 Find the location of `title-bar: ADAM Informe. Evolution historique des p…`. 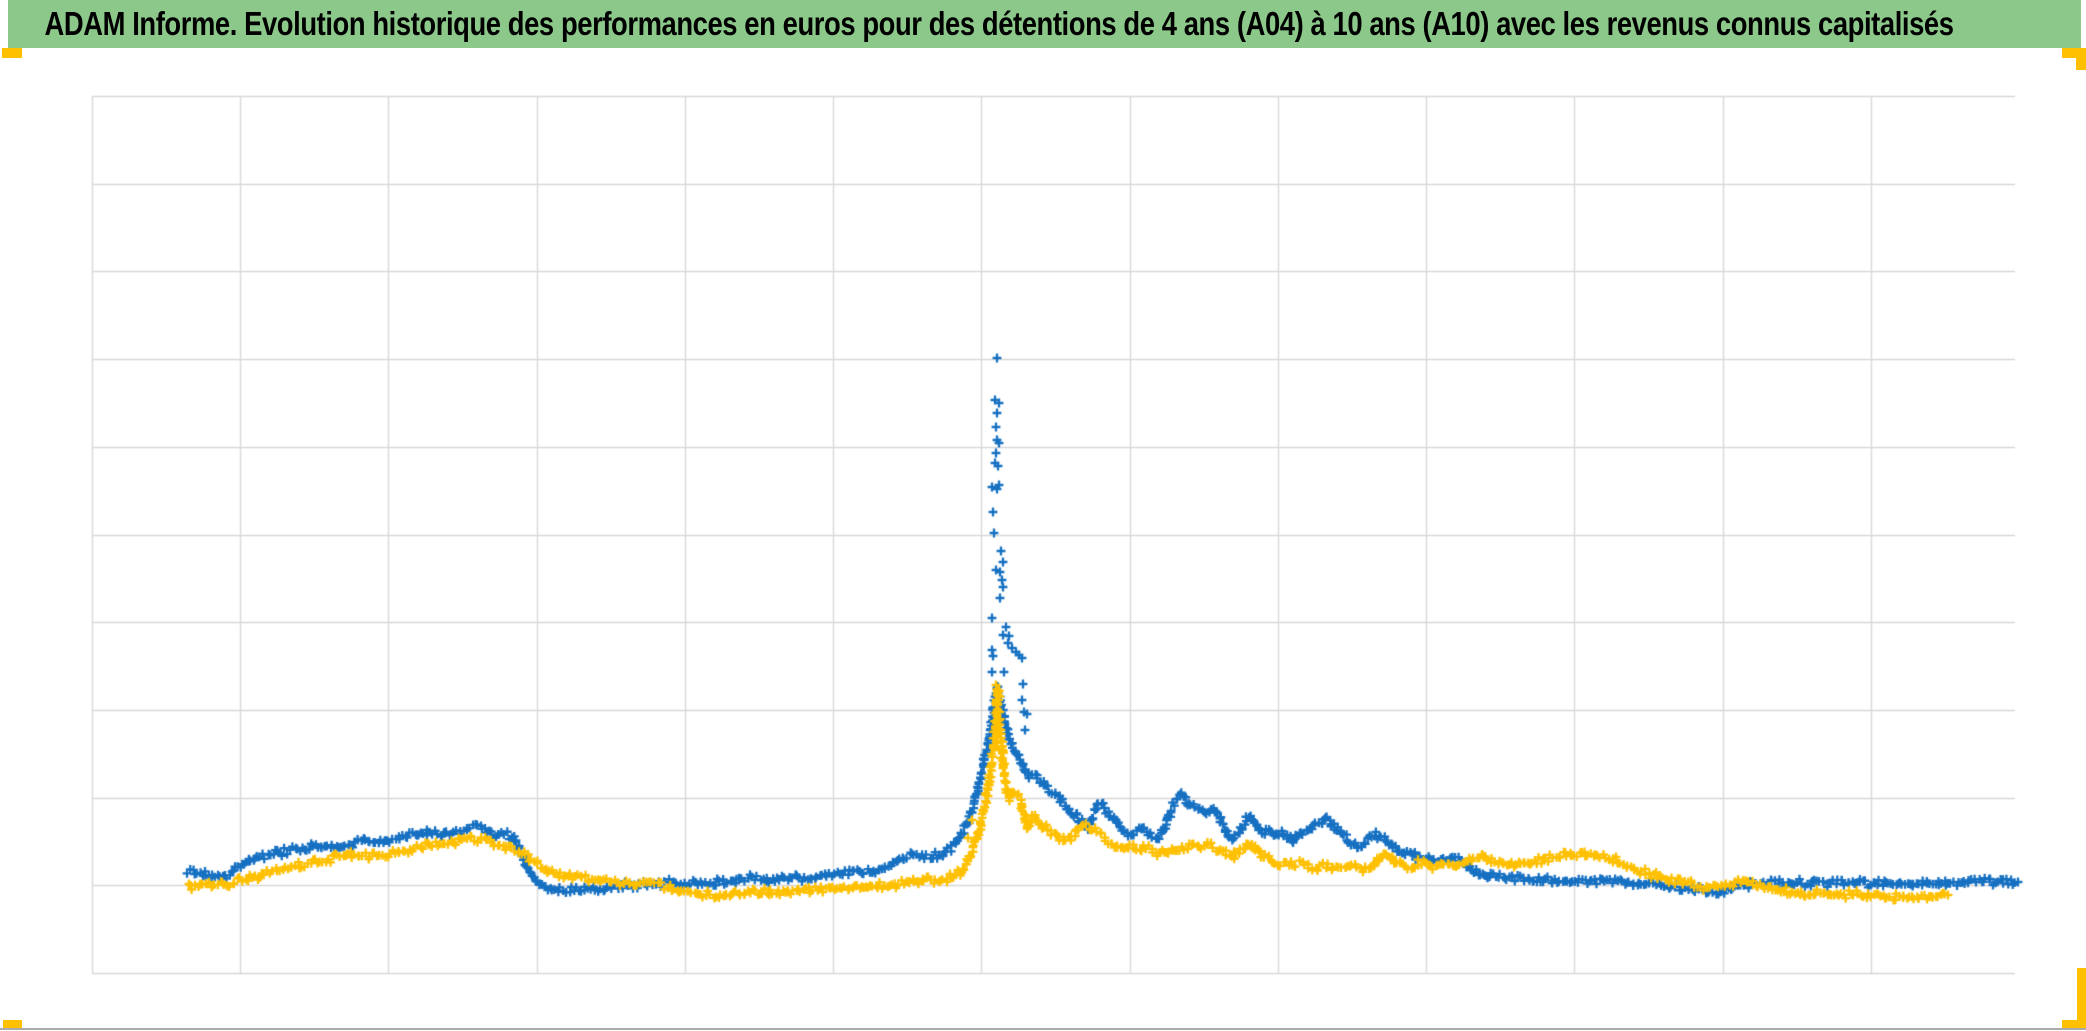

title-bar: ADAM Informe. Evolution historique des p… is located at coordinates (1044, 24).